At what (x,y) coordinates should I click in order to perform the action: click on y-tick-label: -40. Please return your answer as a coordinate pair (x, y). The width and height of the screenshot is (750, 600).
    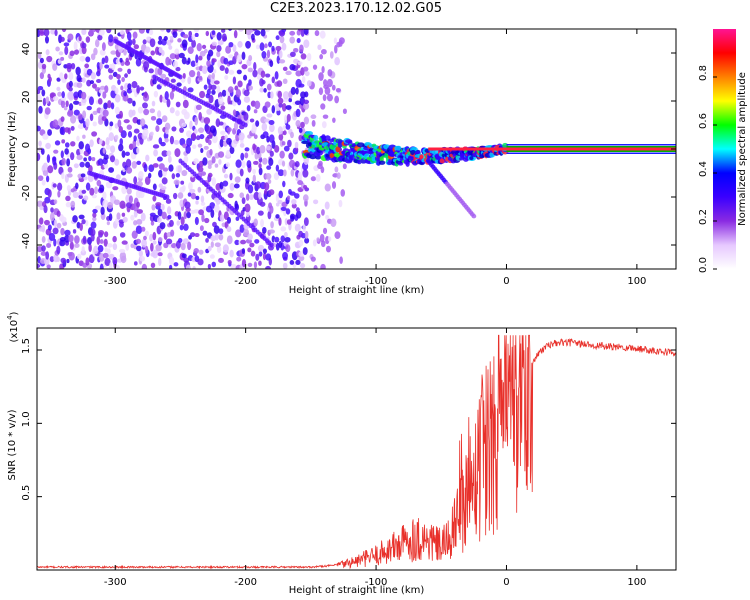
    Looking at the image, I should click on (26, 241).